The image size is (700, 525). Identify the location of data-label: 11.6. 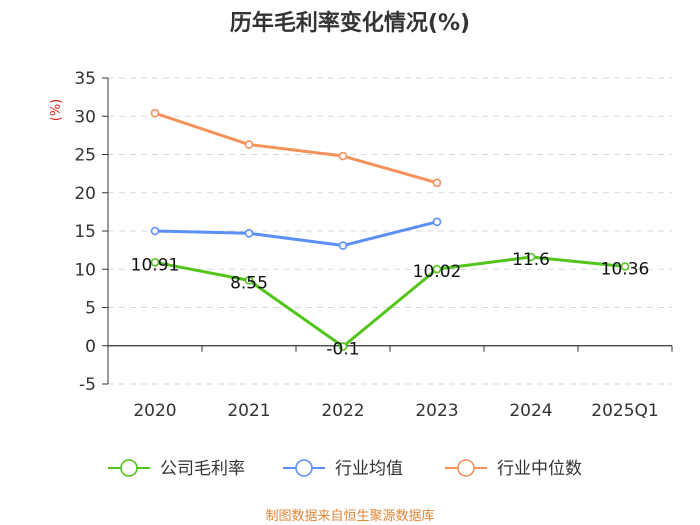
(531, 260).